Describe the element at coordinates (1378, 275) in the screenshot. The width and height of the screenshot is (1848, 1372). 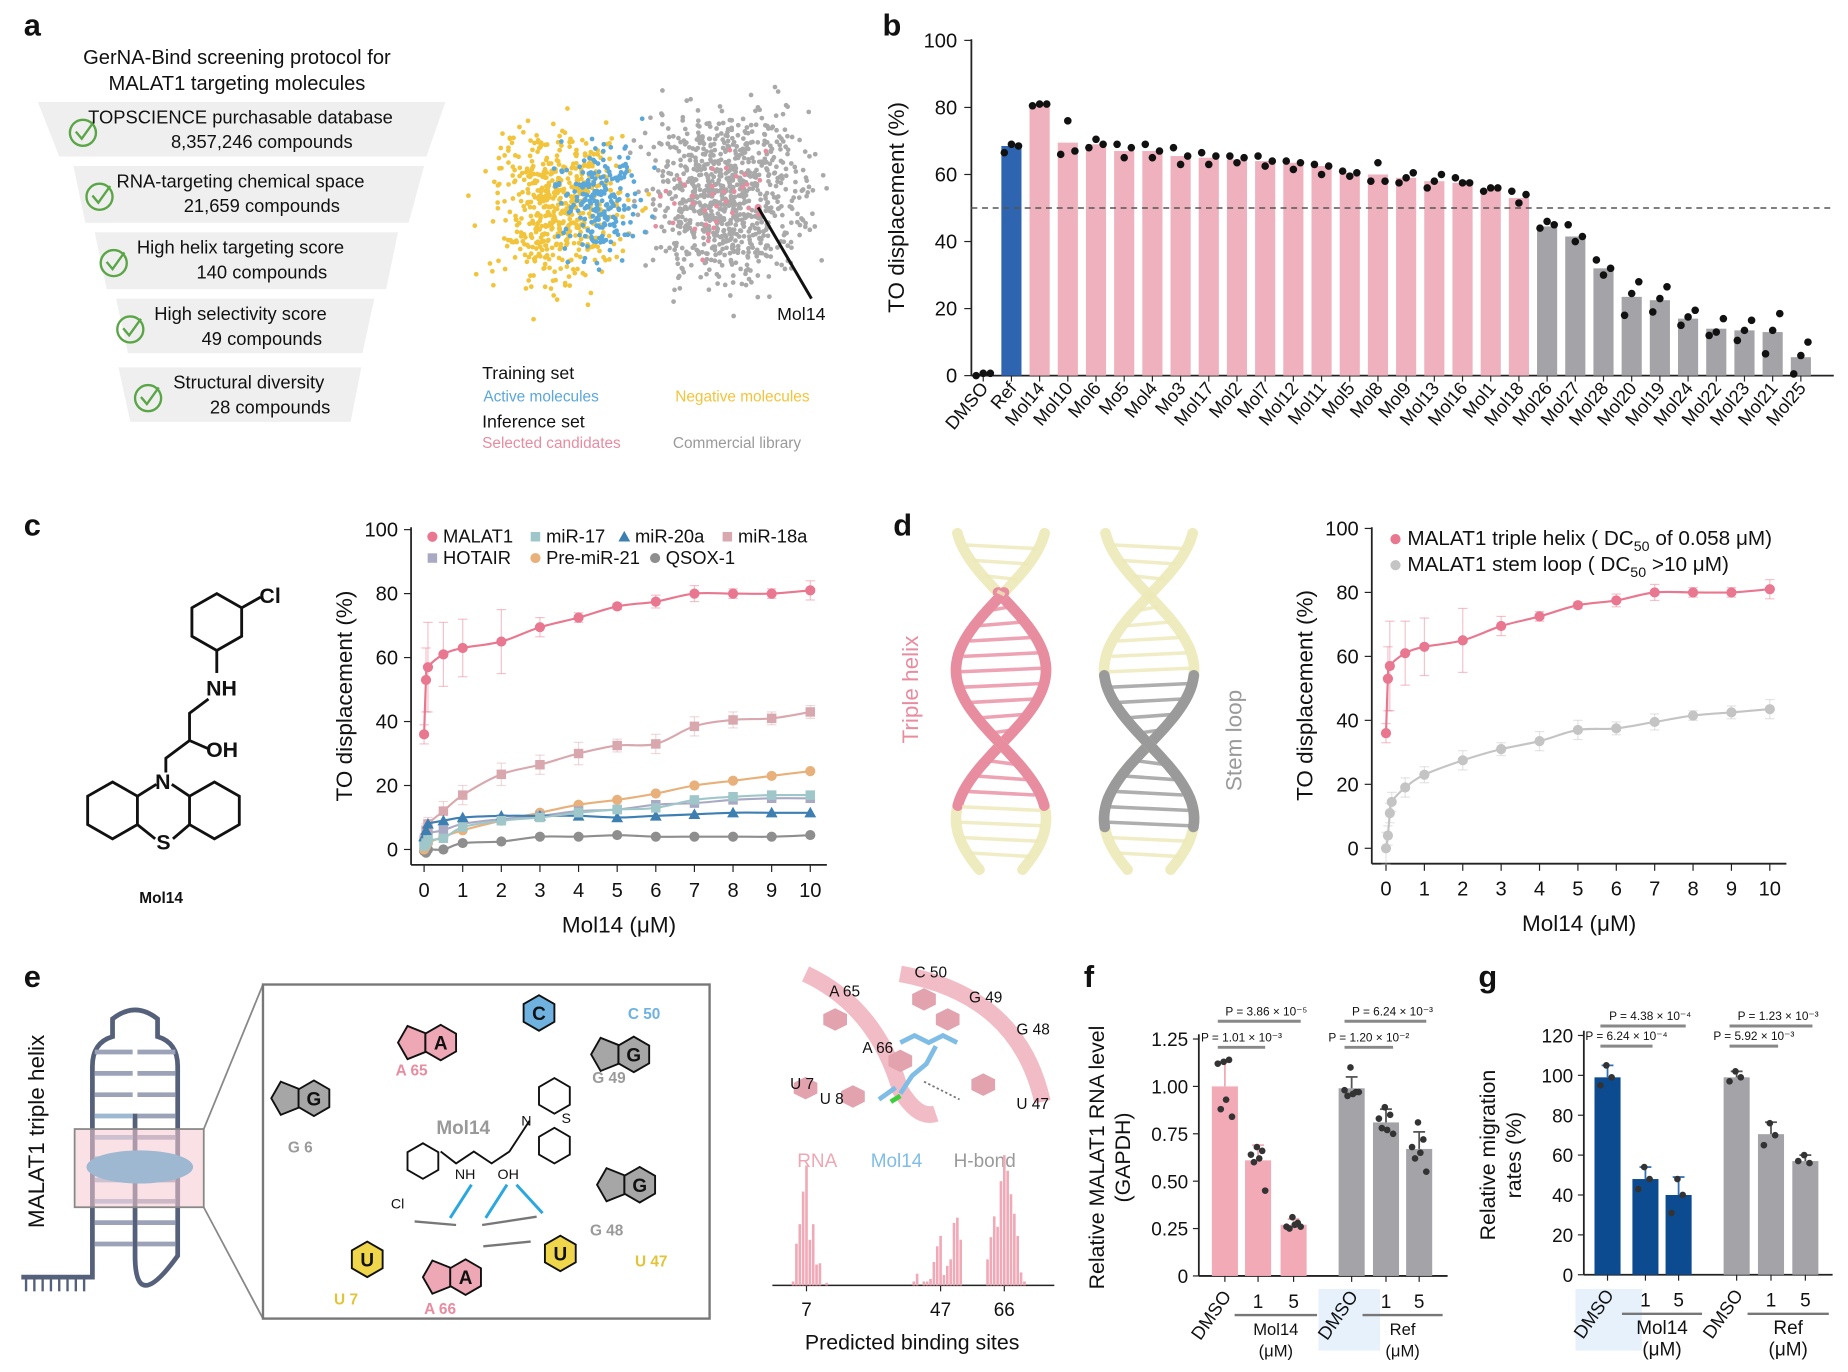
I see `bar-mol8` at that location.